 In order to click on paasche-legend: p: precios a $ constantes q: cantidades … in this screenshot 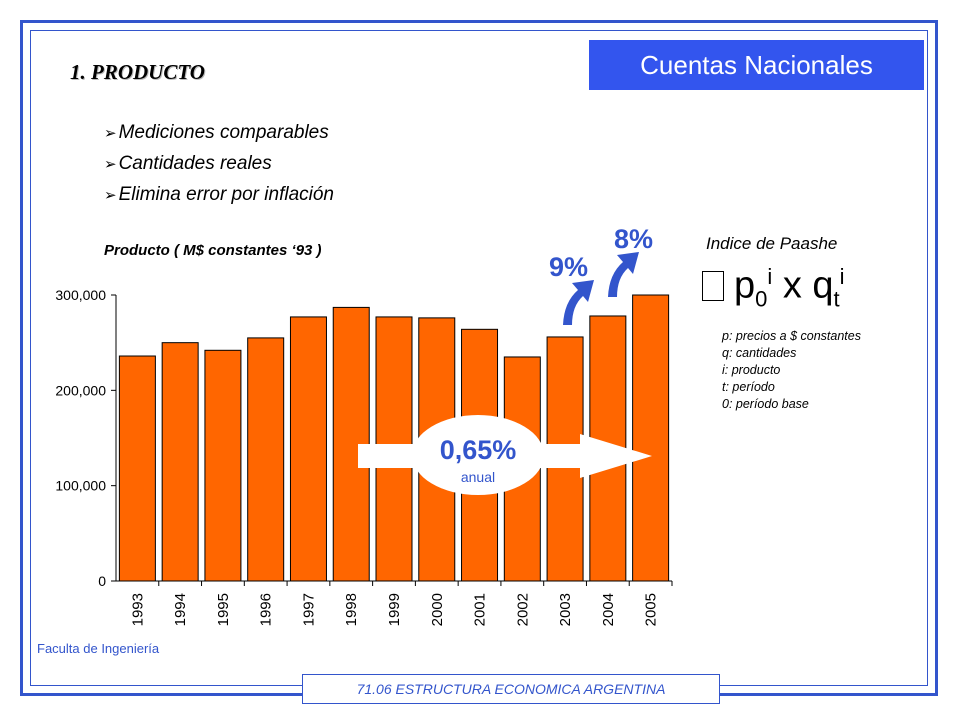, I will do `click(791, 370)`.